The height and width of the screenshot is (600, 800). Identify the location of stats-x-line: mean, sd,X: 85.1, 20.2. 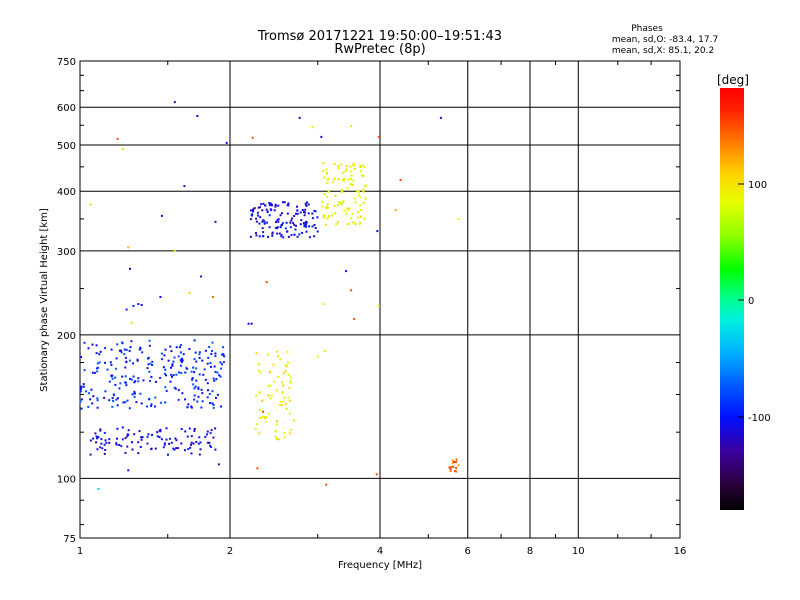
(663, 51).